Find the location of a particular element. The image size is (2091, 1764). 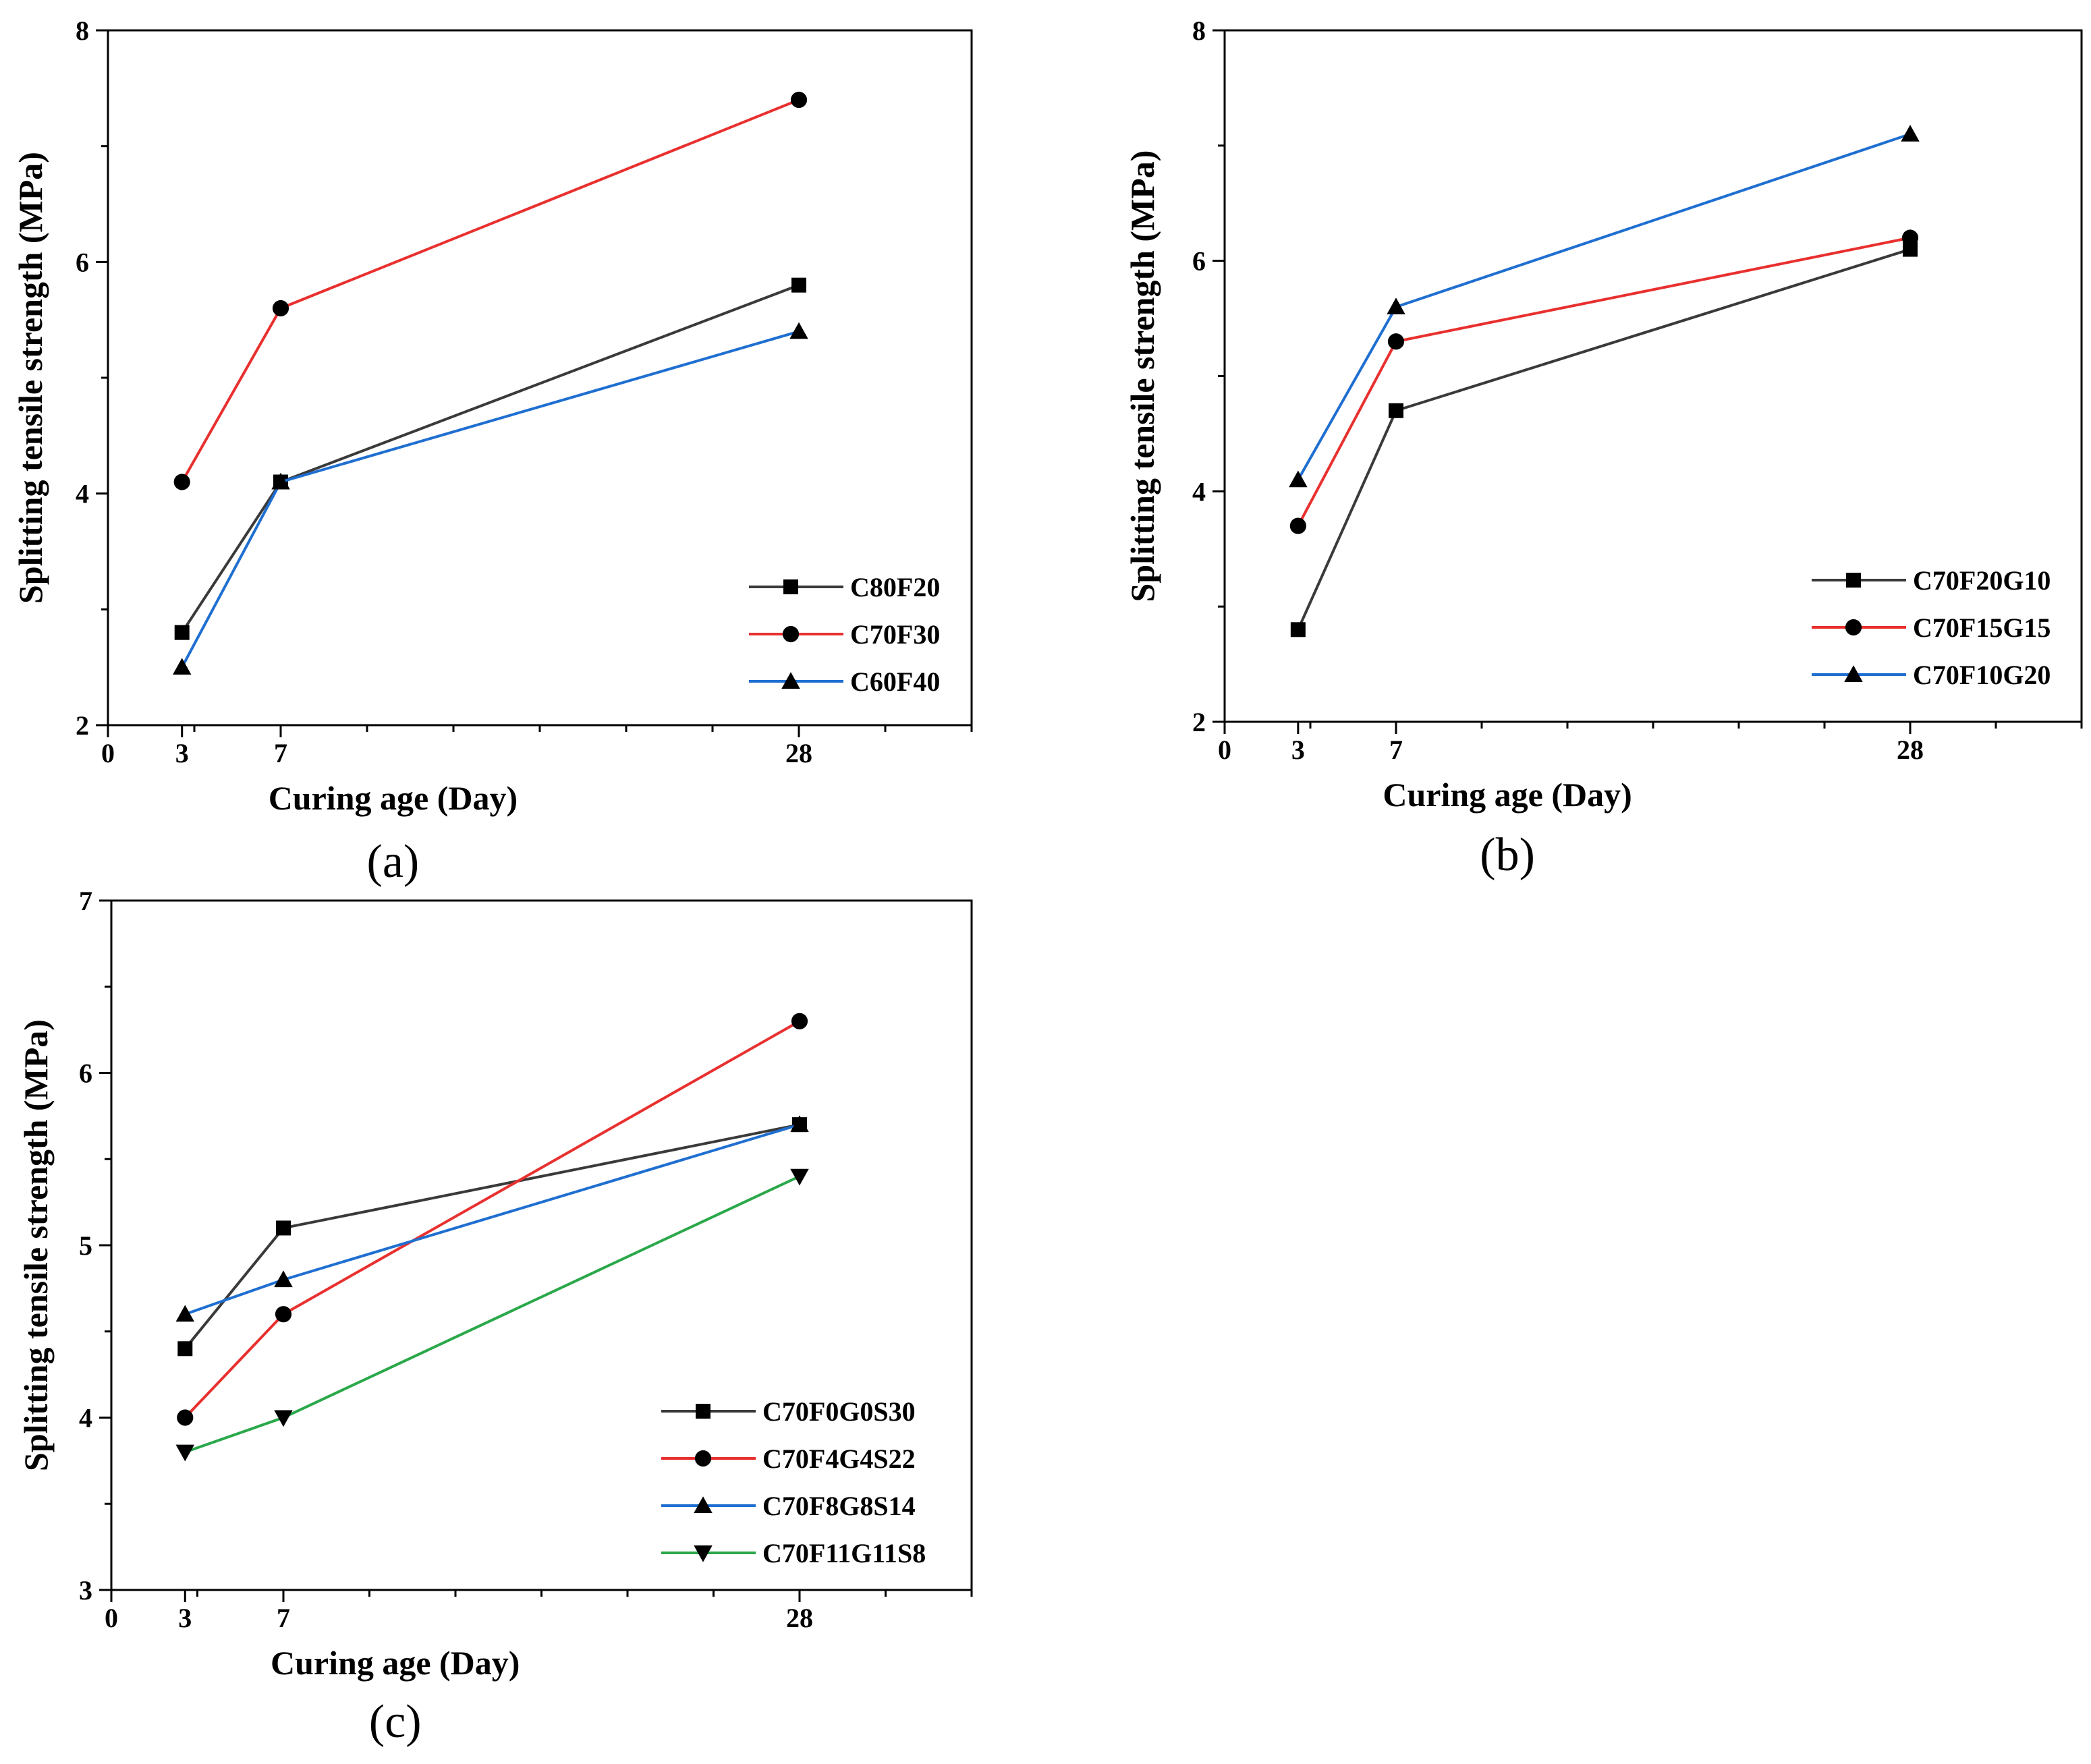

legend-label: C70F4G4S22 is located at coordinates (839, 1459).